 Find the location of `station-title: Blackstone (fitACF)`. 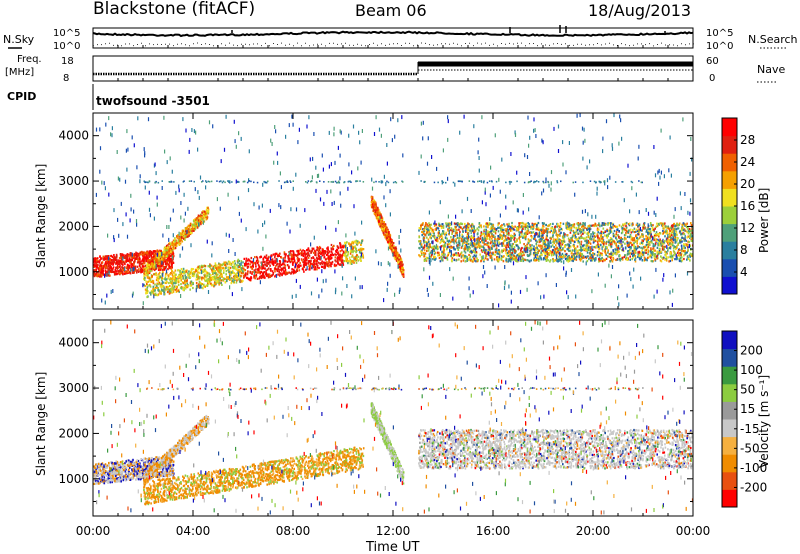

station-title: Blackstone (fitACF) is located at coordinates (174, 9).